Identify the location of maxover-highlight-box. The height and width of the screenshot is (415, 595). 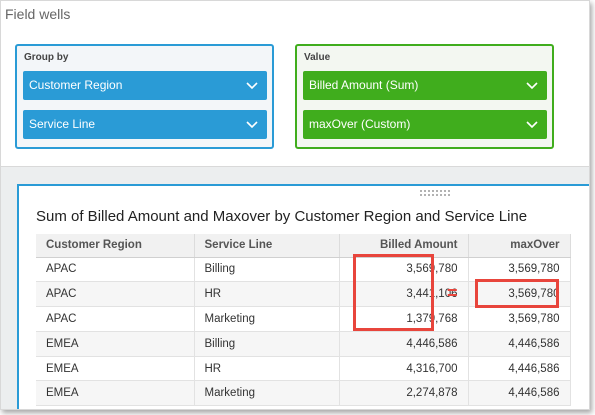
(517, 293).